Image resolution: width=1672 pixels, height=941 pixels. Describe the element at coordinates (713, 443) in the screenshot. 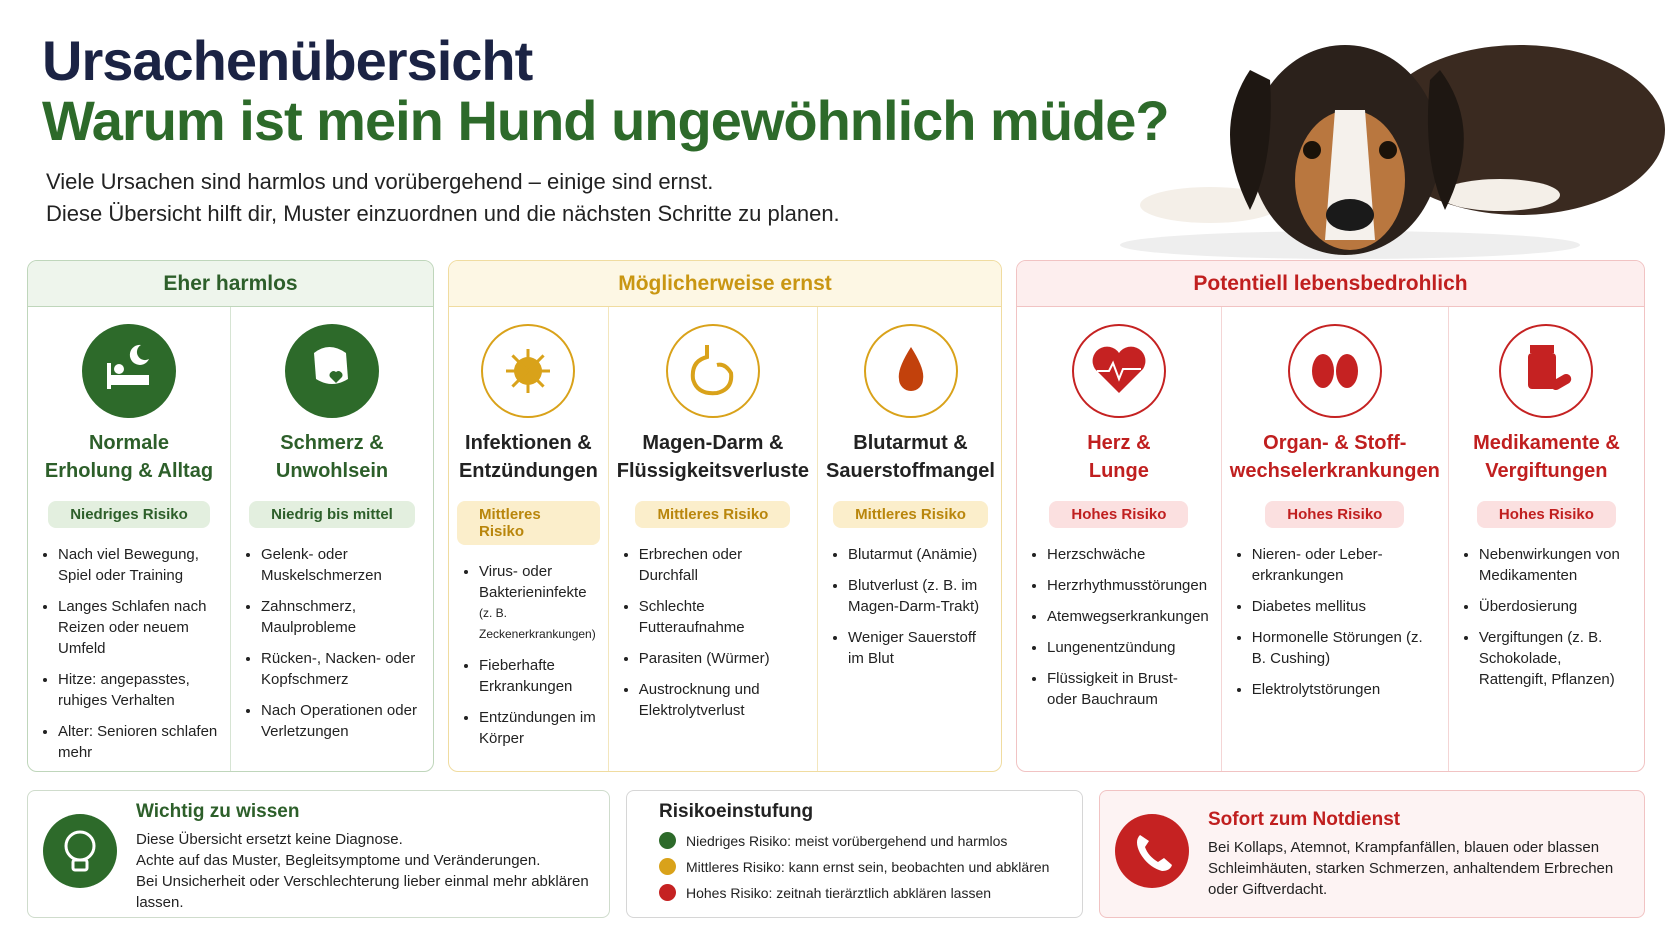

I see `card-title-line: Magen-Darm &` at that location.